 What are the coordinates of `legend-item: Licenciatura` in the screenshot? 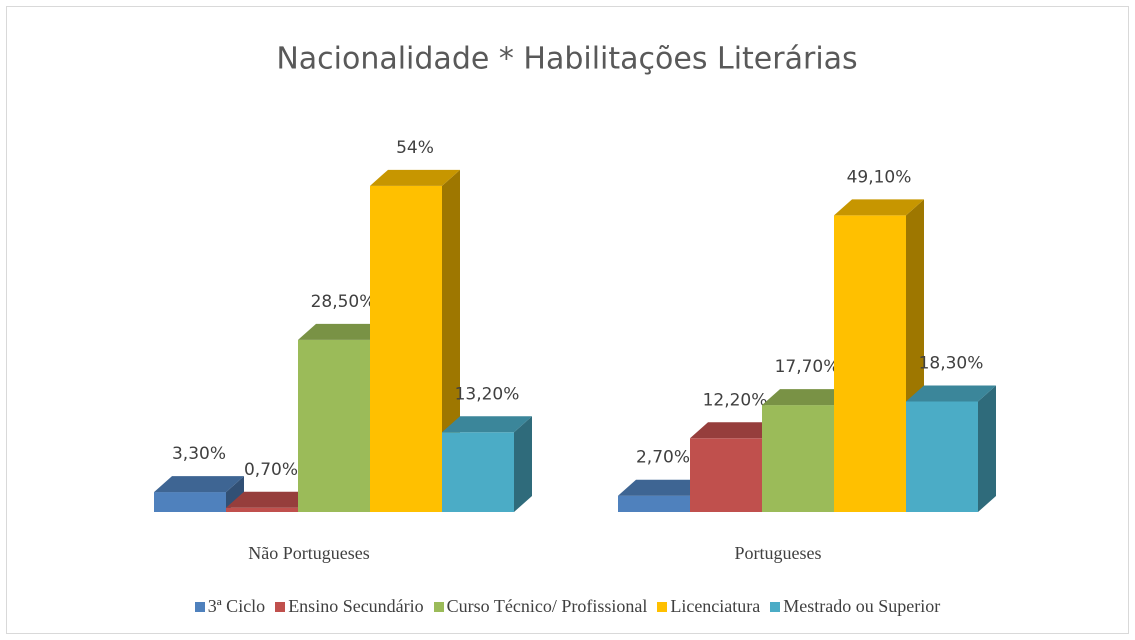 It's located at (708, 606).